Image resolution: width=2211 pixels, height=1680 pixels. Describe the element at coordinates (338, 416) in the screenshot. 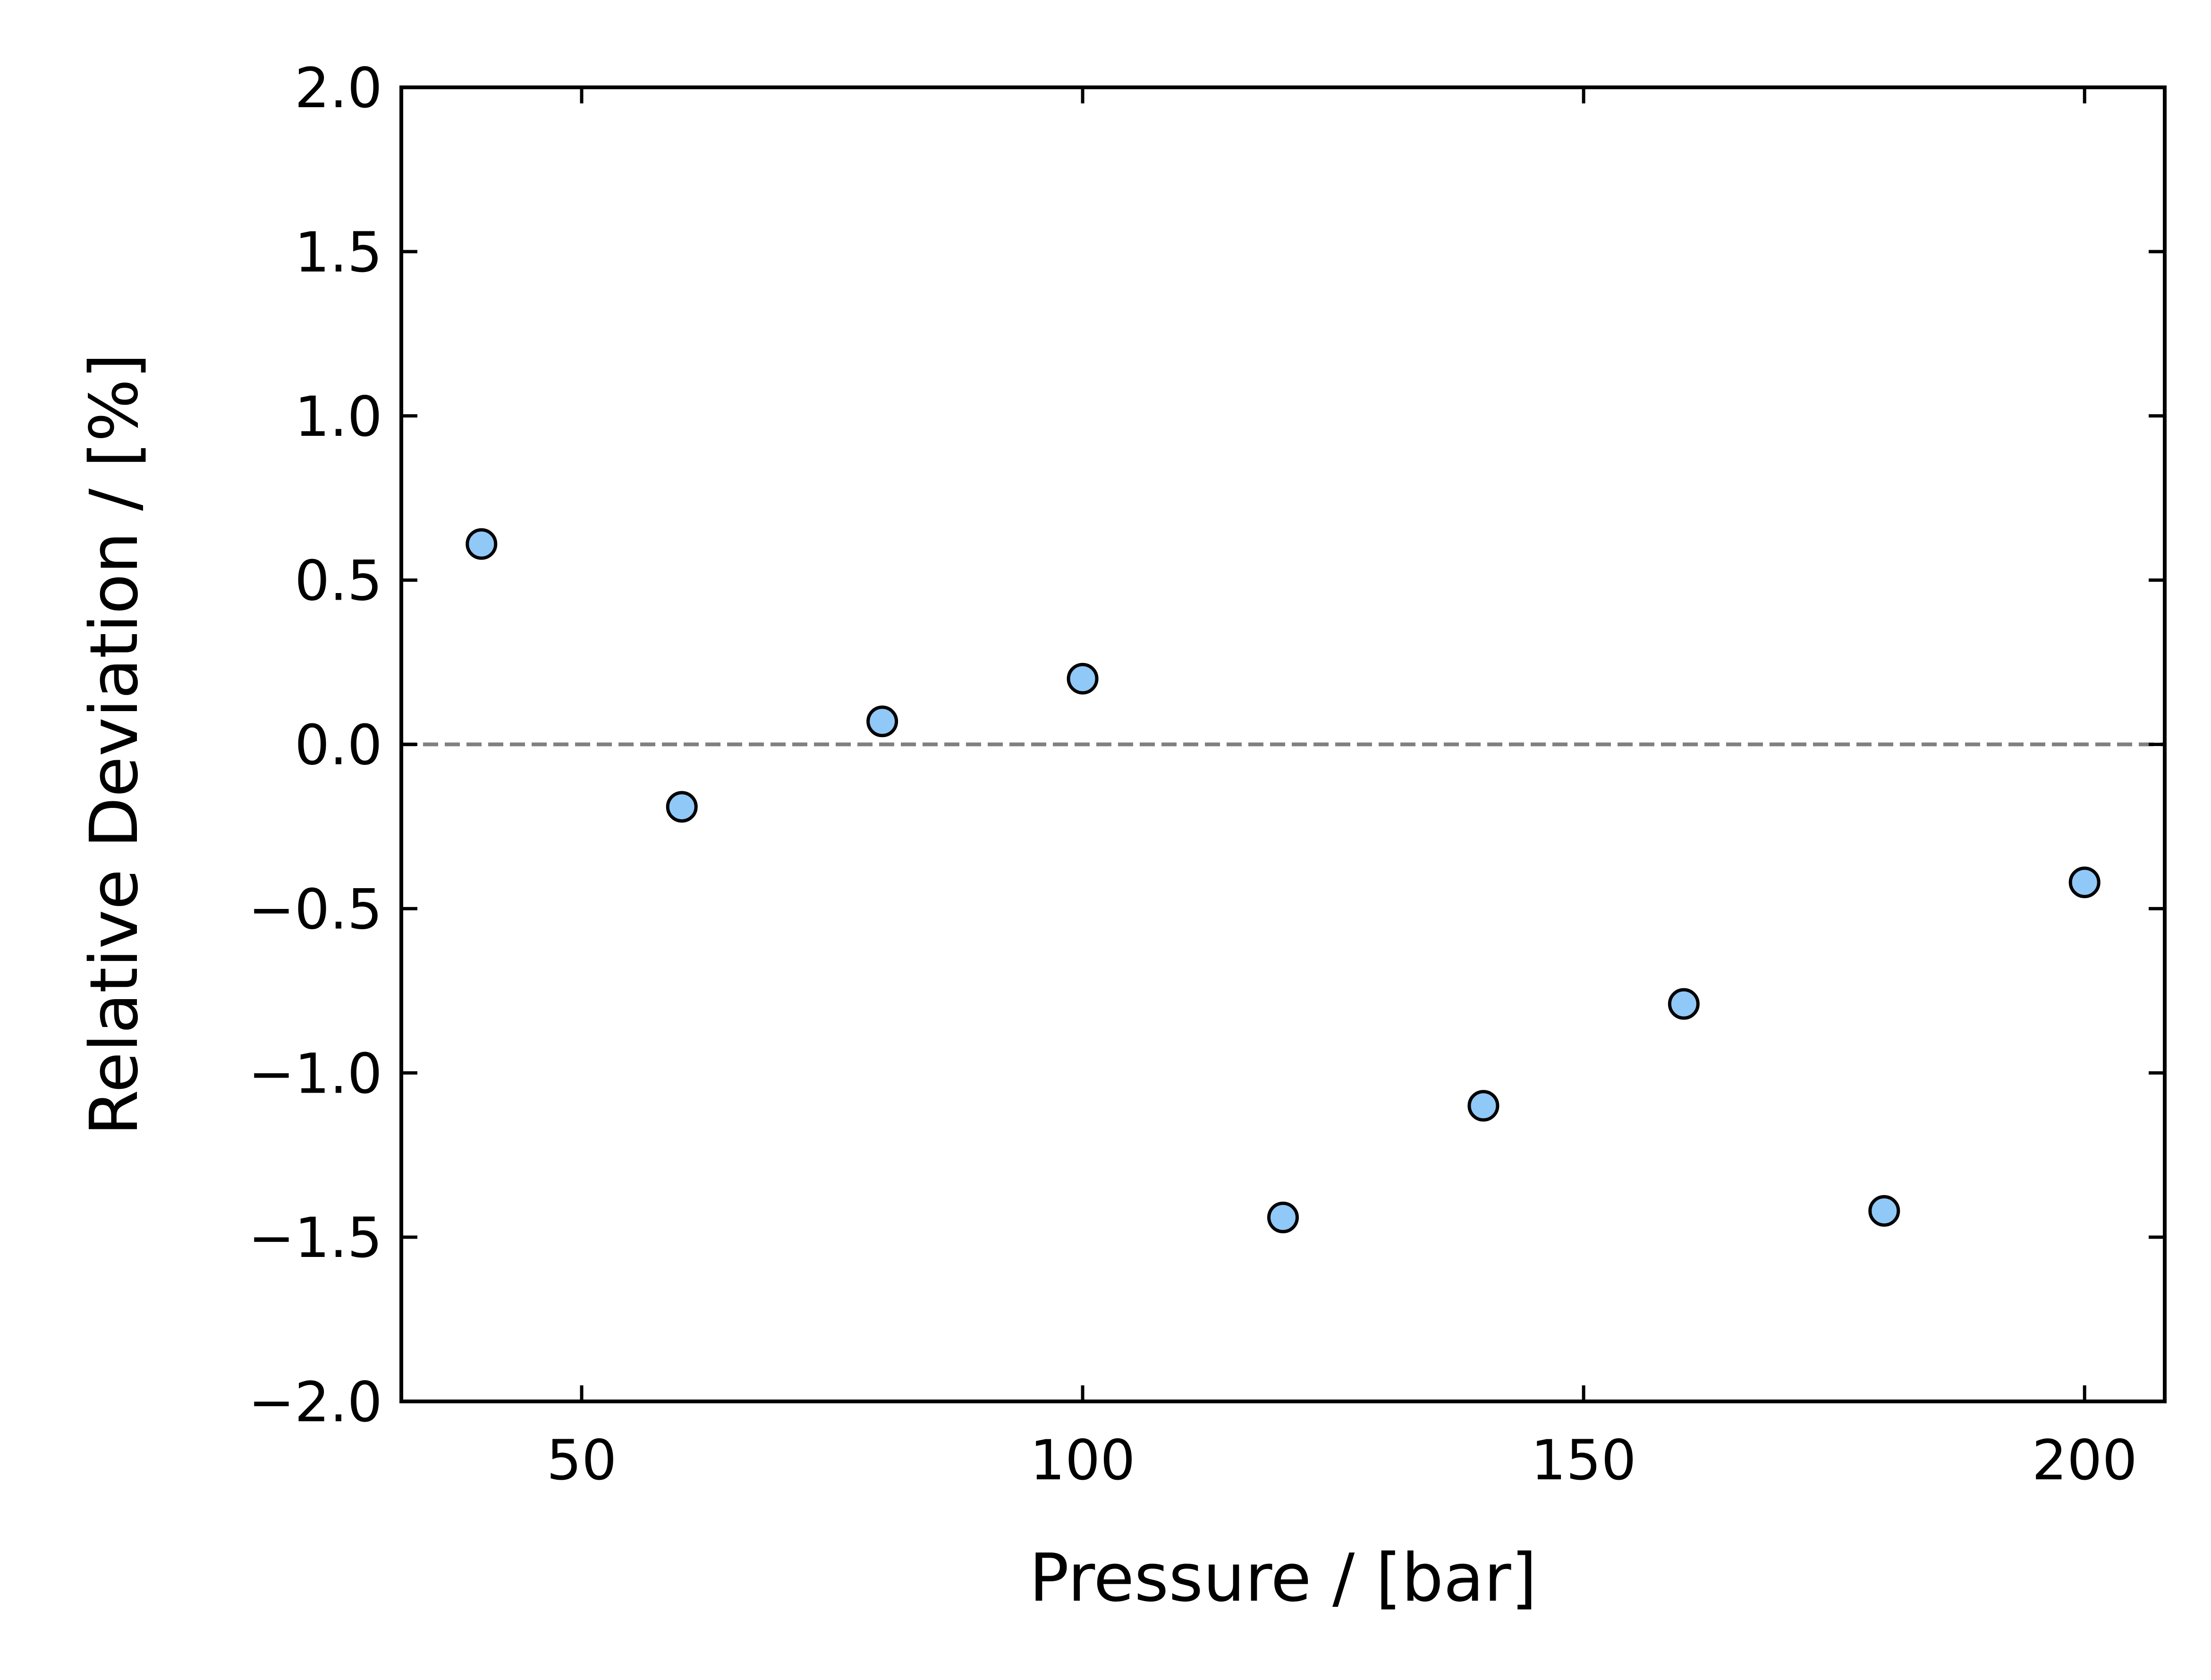

I see `y-tick-label: 1.0` at that location.